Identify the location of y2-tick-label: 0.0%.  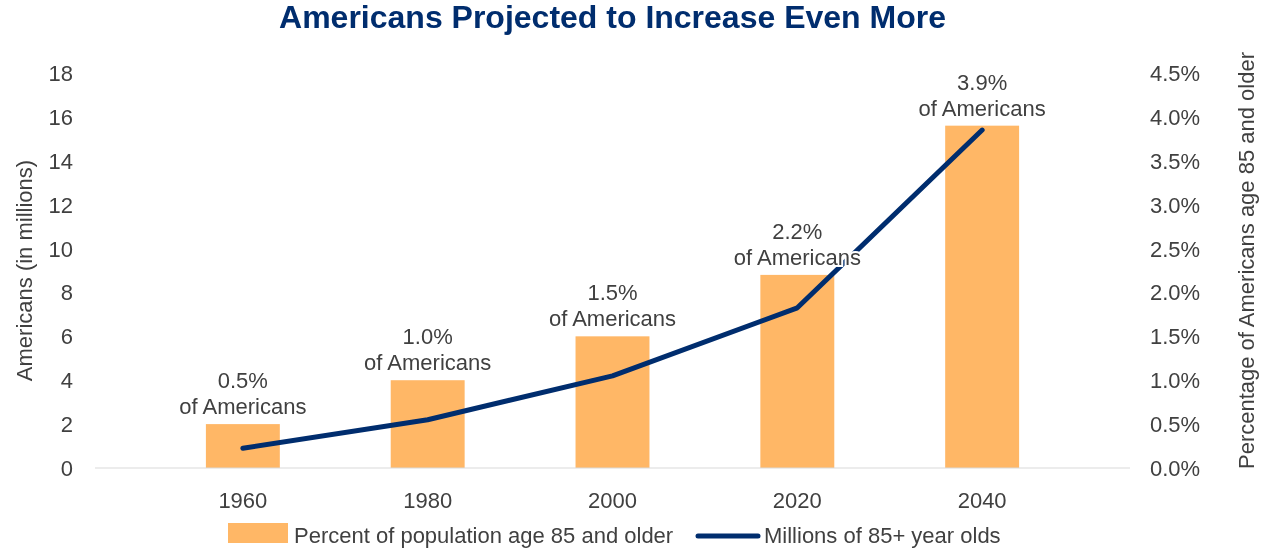
(1175, 468).